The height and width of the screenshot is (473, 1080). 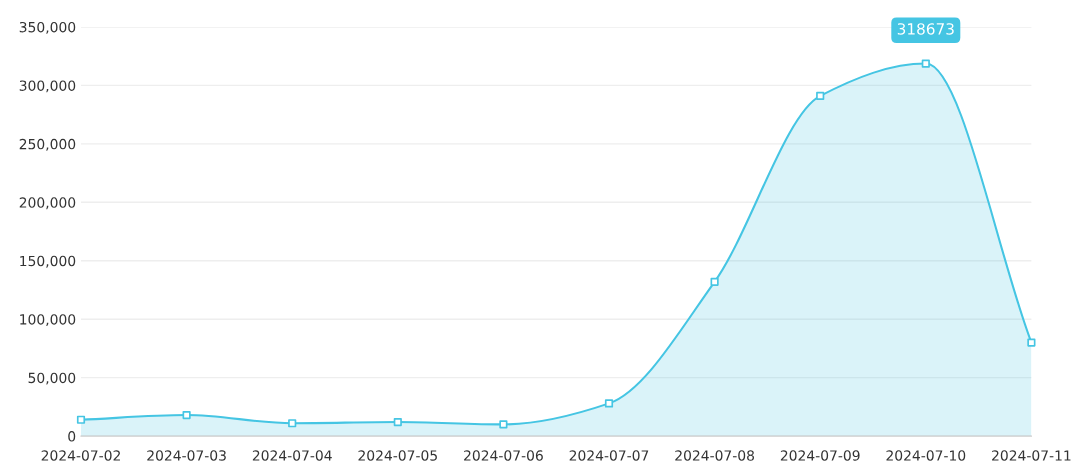 I want to click on annotation: 318673, so click(x=925, y=29).